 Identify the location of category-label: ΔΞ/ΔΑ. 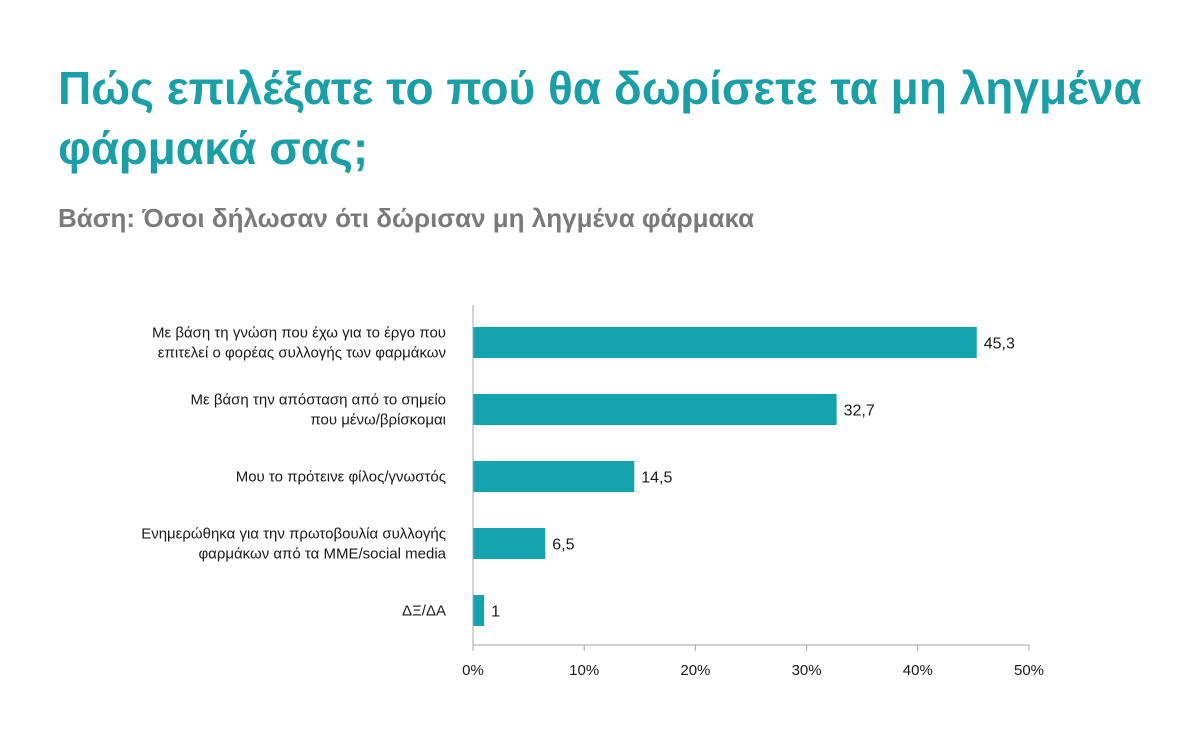
(424, 611).